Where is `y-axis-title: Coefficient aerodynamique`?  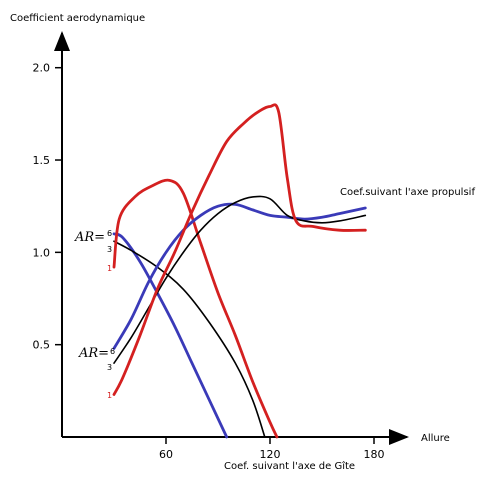 y-axis-title: Coefficient aerodynamique is located at coordinates (77, 18).